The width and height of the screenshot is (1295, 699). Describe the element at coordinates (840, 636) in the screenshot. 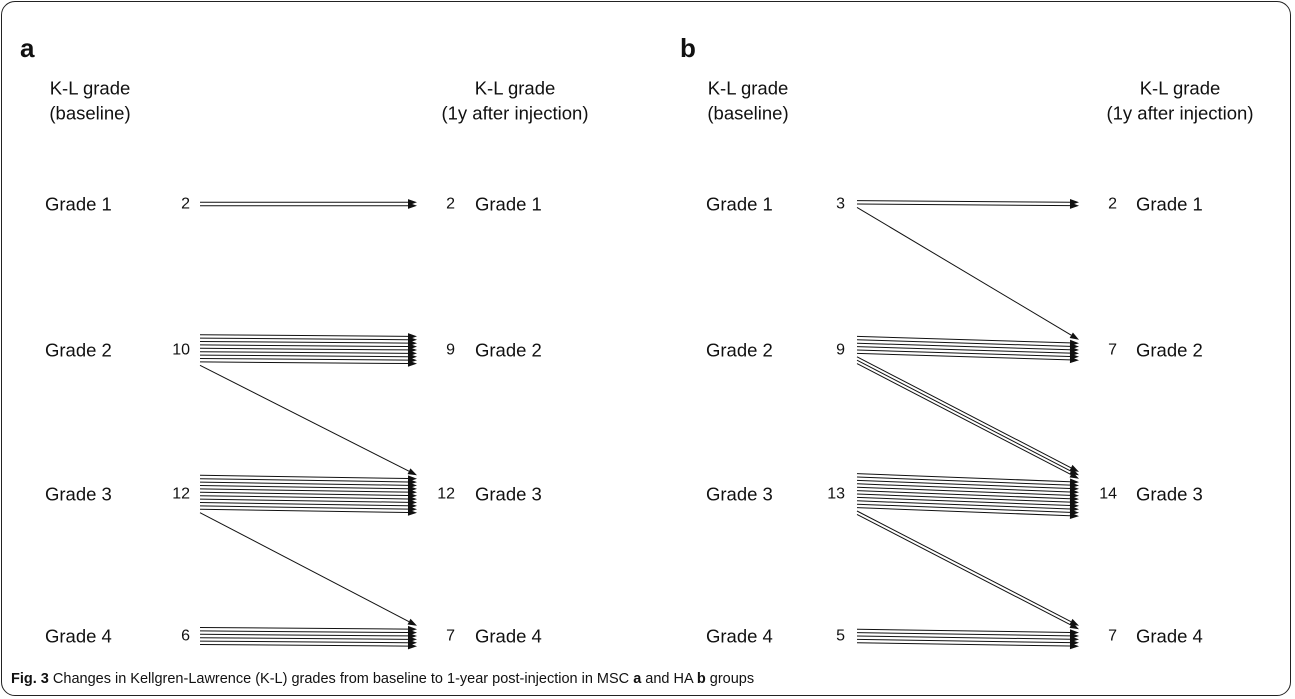

I see `baseline-count: 5` at that location.